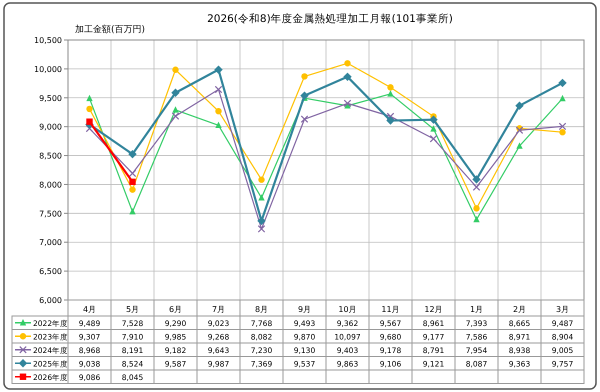 Image resolution: width=600 pixels, height=392 pixels. I want to click on x-tick-label: 9月, so click(305, 309).